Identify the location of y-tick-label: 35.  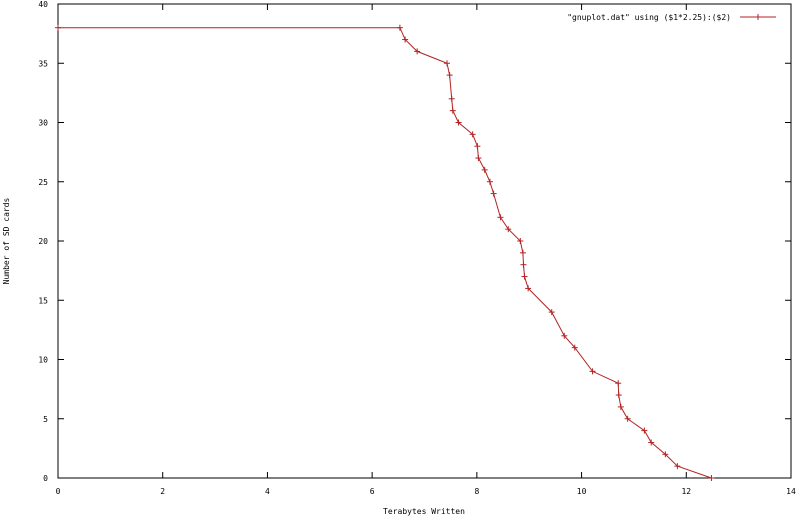
(43, 63).